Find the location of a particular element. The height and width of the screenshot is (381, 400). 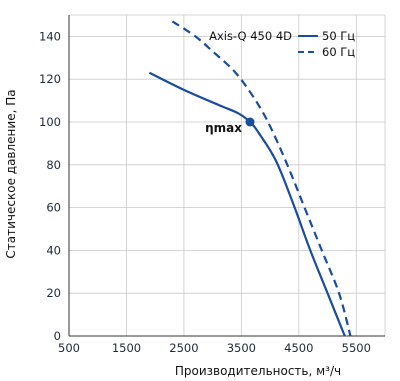

x-tick-label: 500 is located at coordinates (69, 348).